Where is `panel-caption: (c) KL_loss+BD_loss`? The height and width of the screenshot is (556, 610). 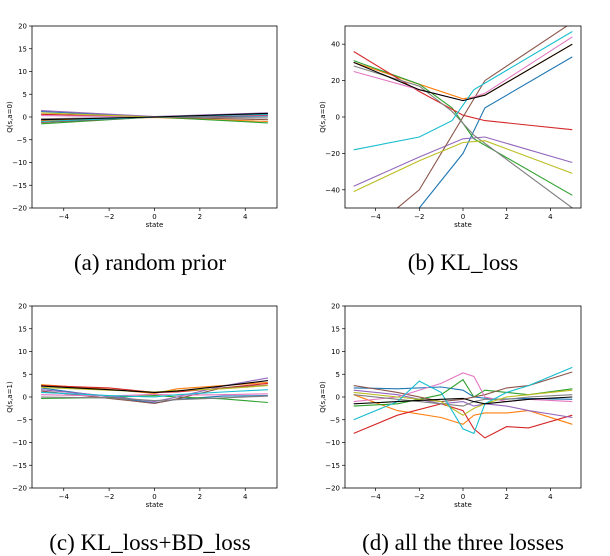
panel-caption: (c) KL_loss+BD_loss is located at coordinates (149, 542).